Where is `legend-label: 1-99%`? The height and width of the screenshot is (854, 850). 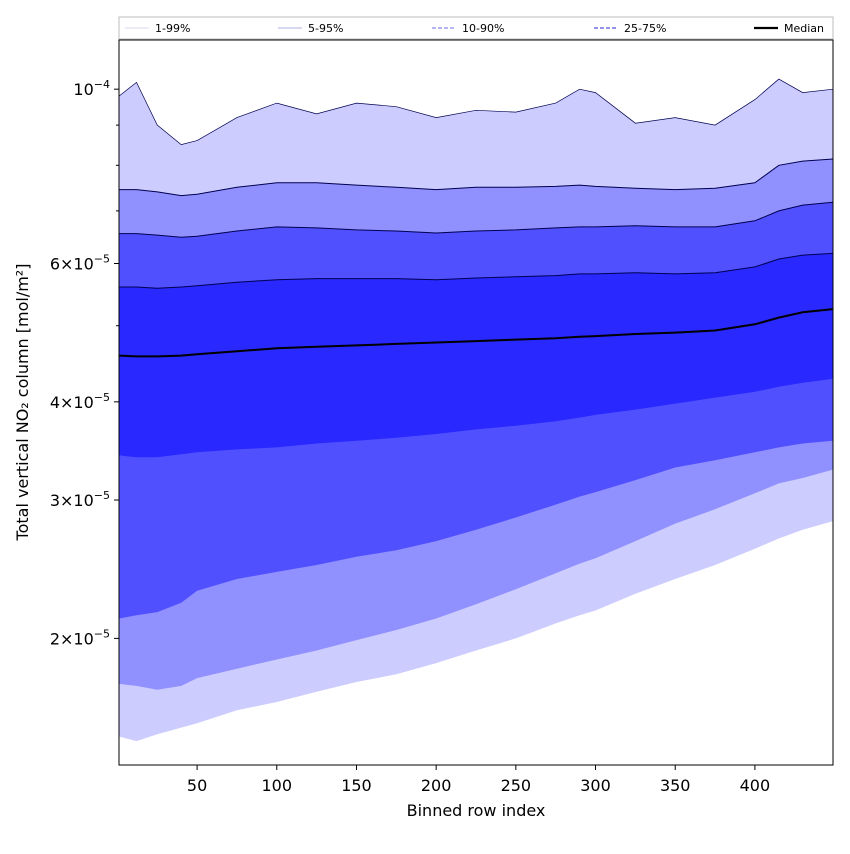
legend-label: 1-99% is located at coordinates (172, 28).